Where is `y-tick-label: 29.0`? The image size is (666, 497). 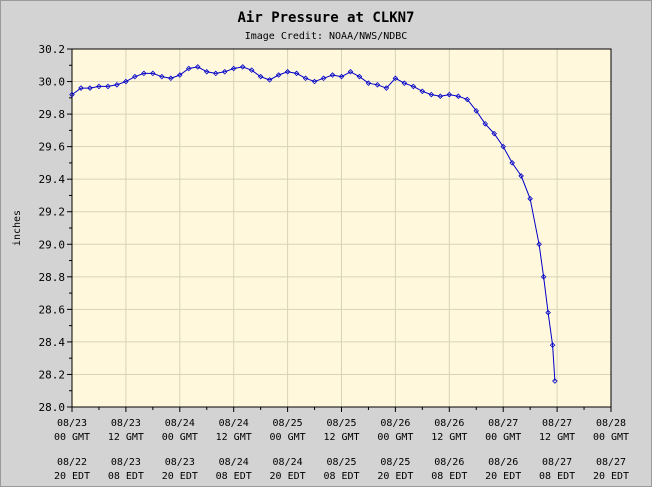 y-tick-label: 29.0 is located at coordinates (52, 244).